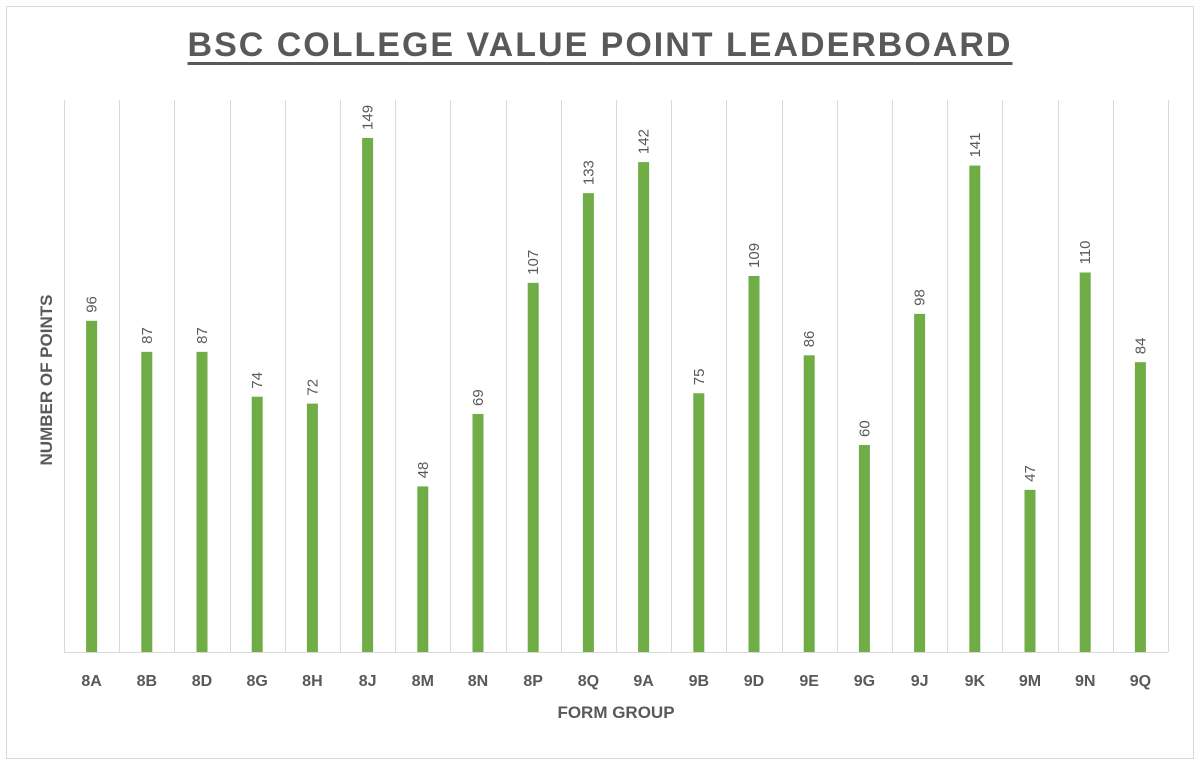  Describe the element at coordinates (975, 145) in the screenshot. I see `data-label-9k: 141` at that location.